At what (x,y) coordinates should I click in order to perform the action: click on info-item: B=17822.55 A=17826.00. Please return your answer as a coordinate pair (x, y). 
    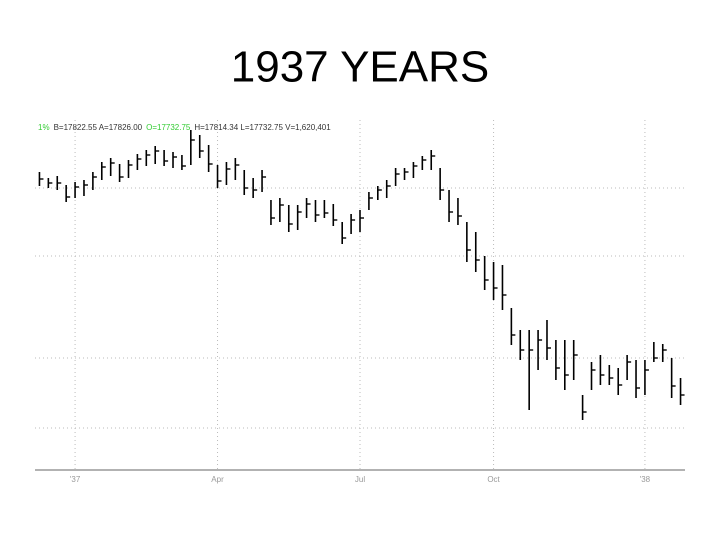
    Looking at the image, I should click on (98, 127).